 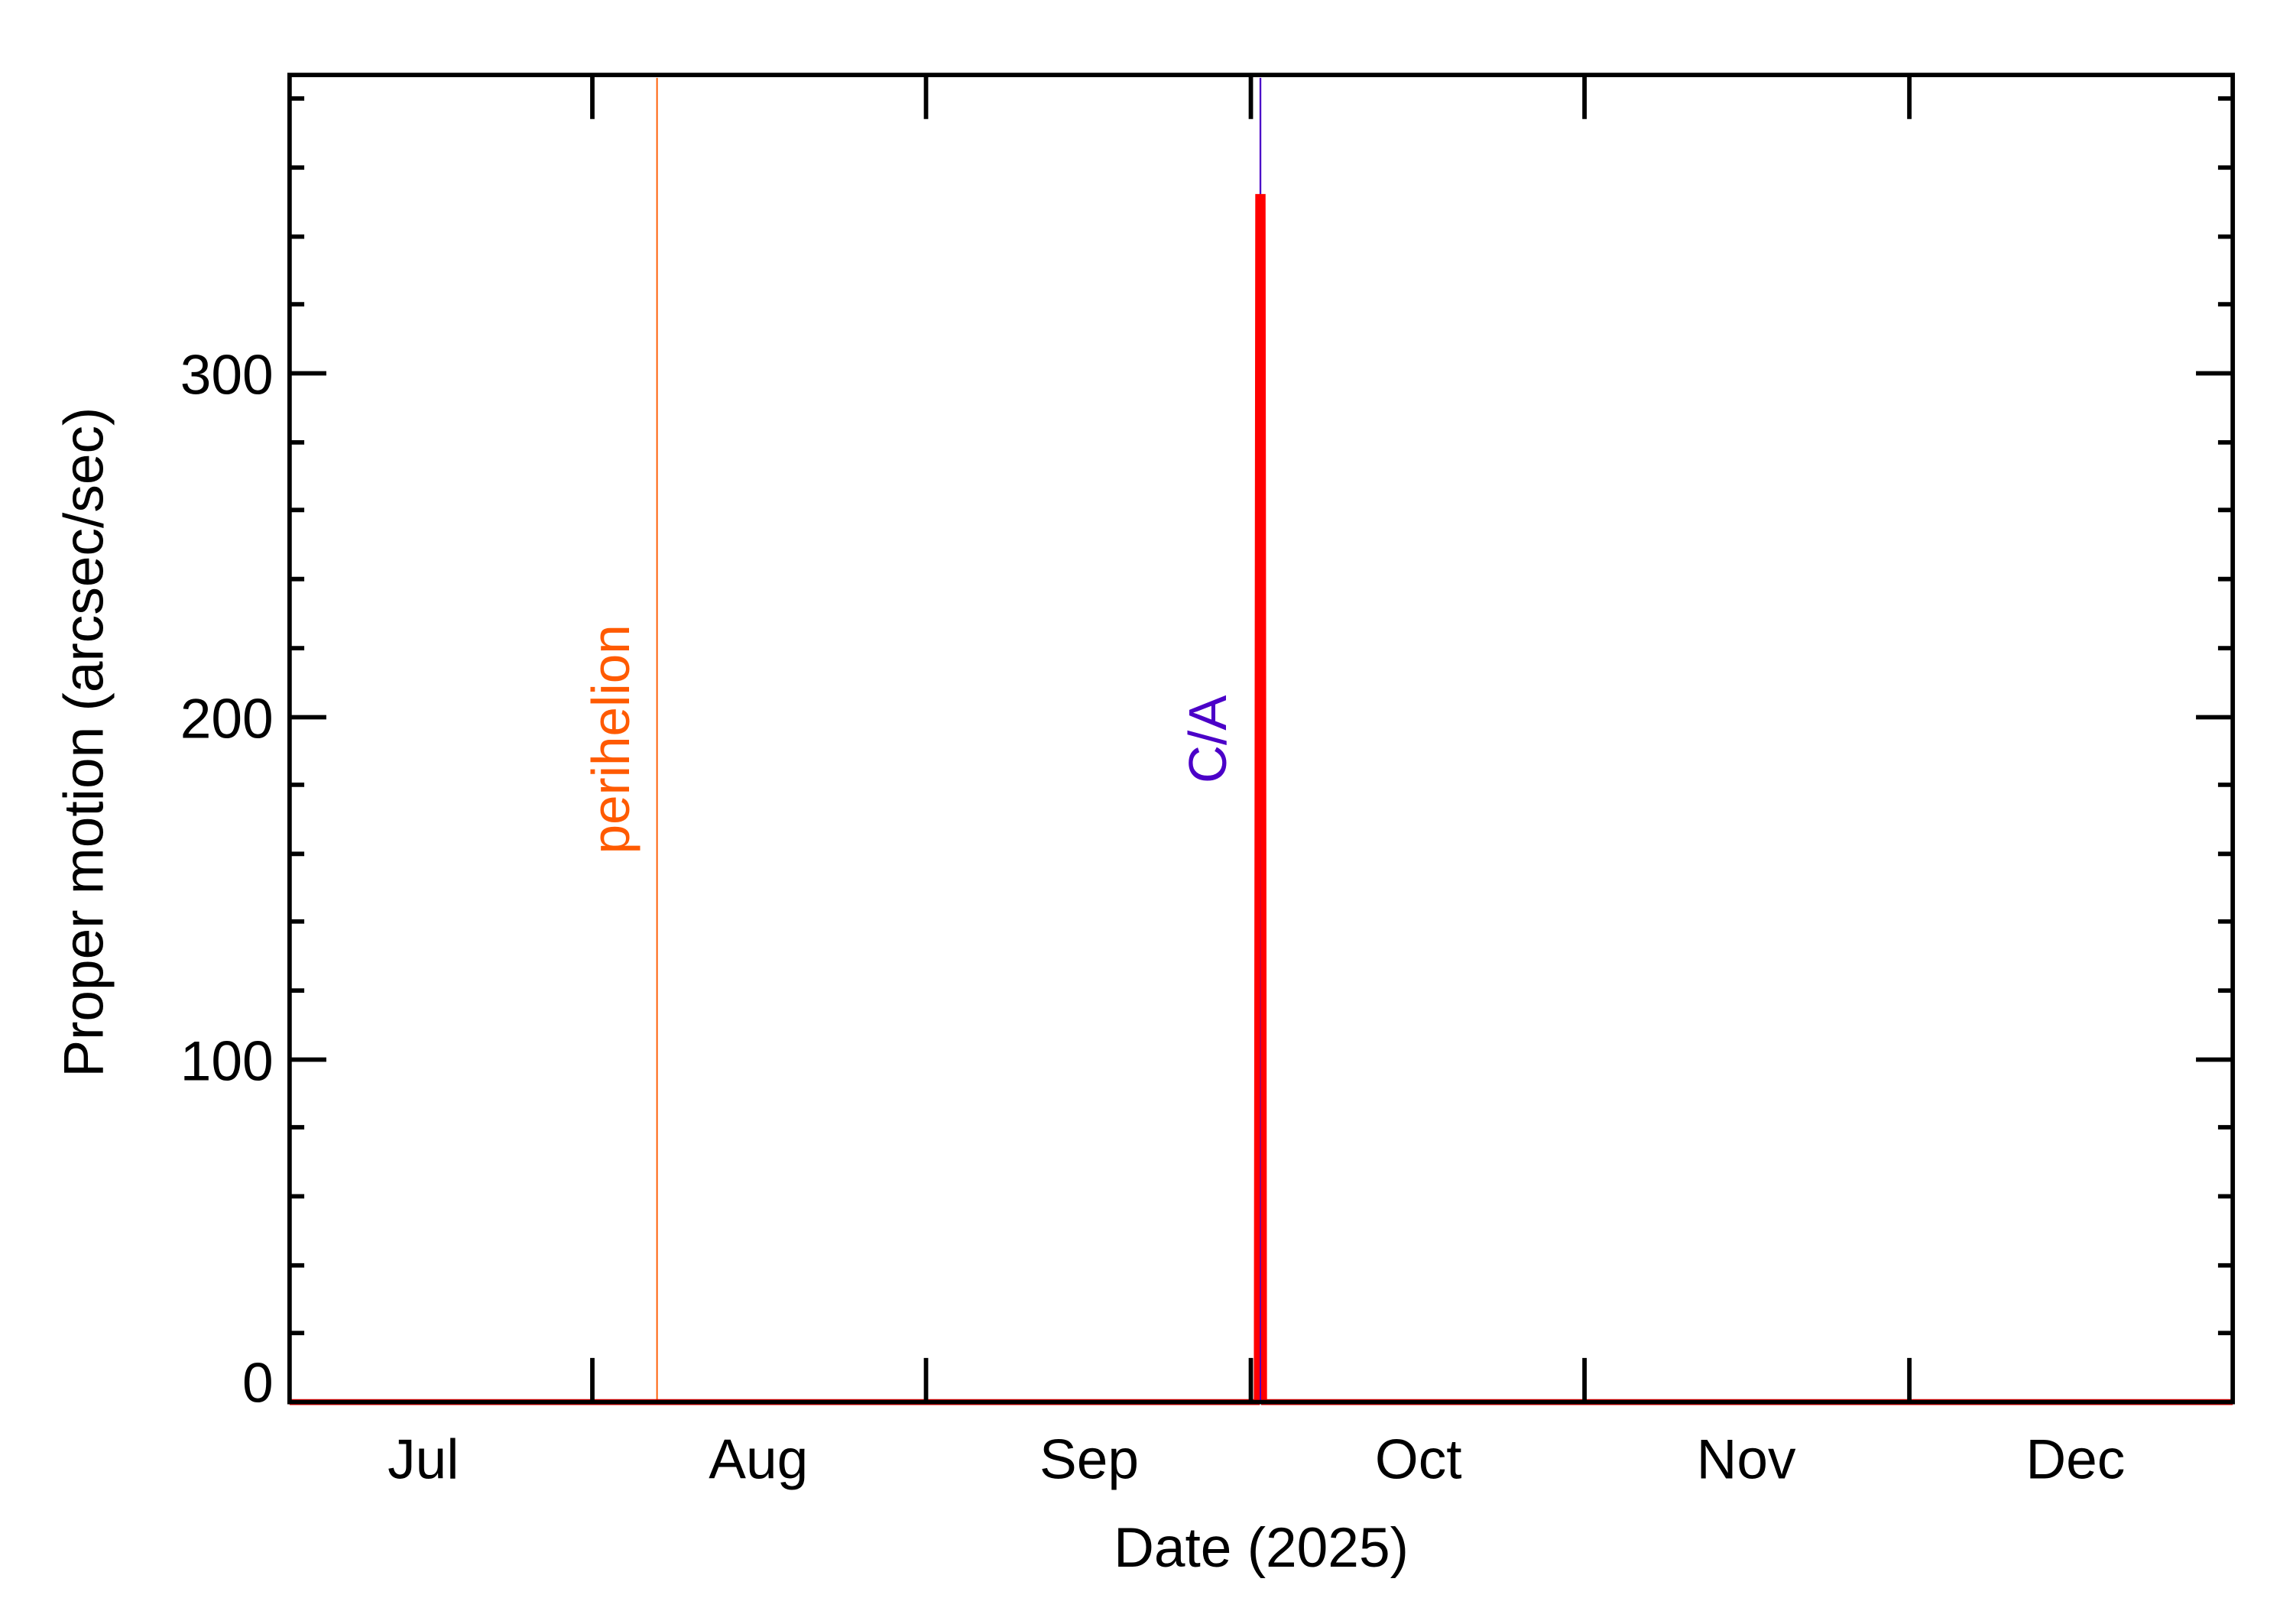 I want to click on y-axis-title: Proper motion (arcsec/sec), so click(x=84, y=742).